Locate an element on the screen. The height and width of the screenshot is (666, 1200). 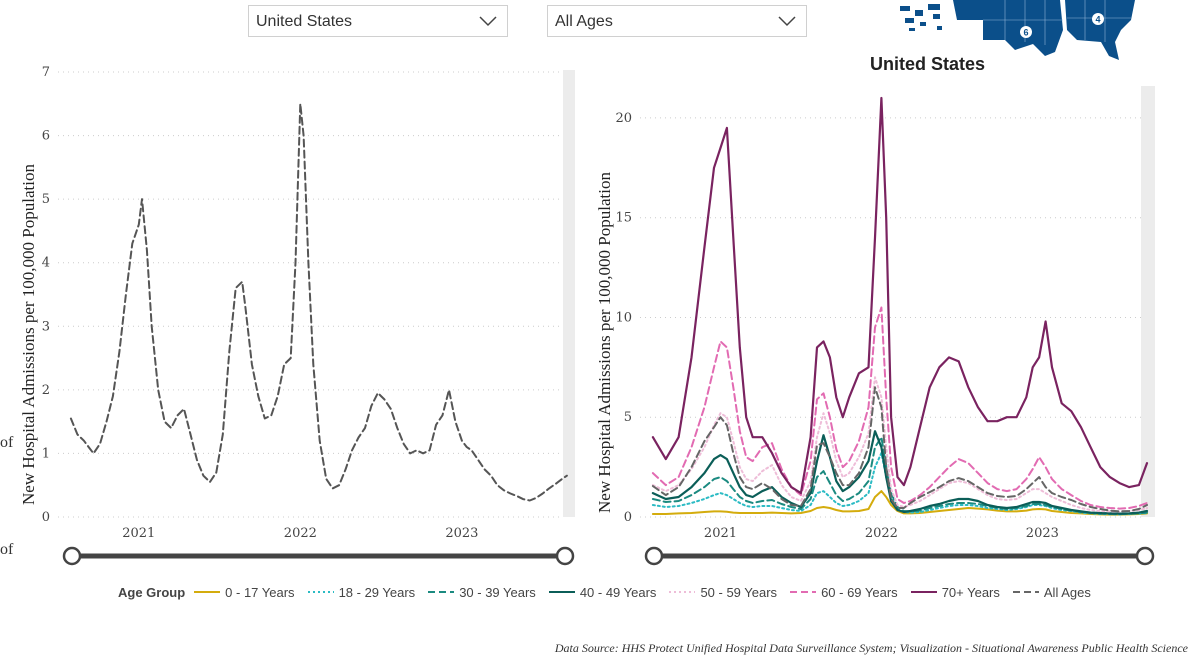
legend-item: 60 - 69 Years is located at coordinates (843, 592).